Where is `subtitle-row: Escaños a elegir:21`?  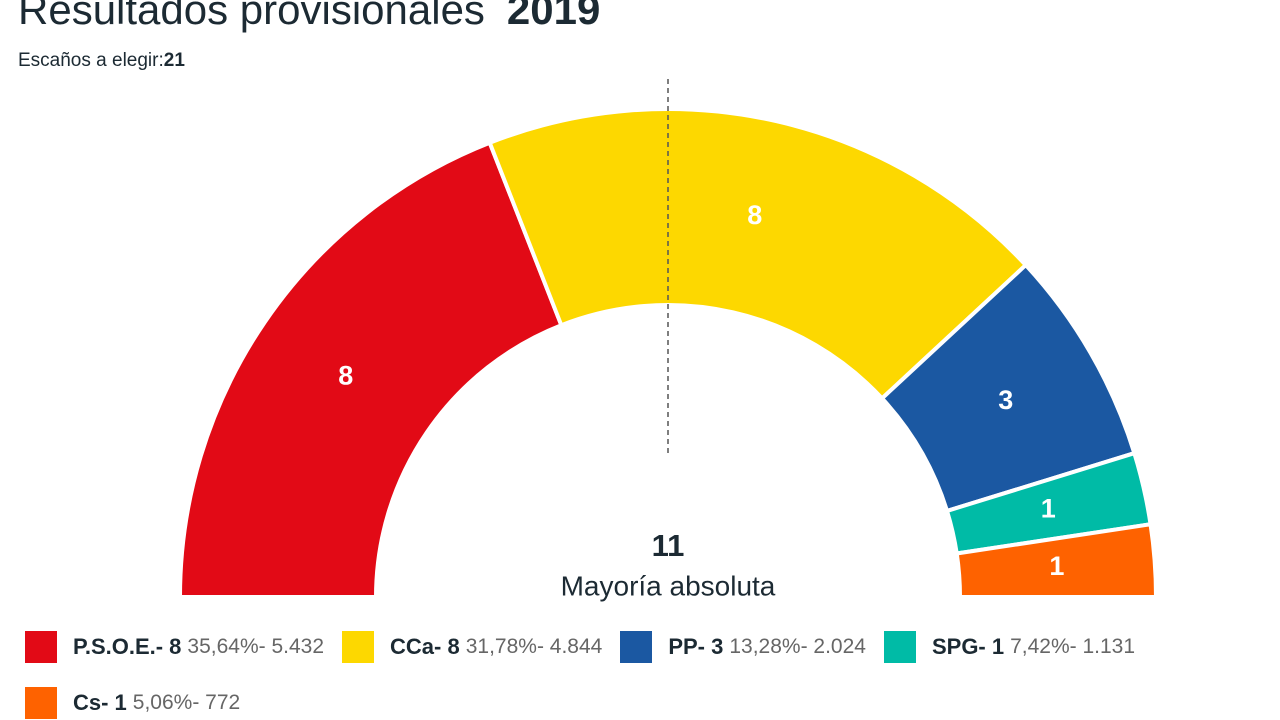 subtitle-row: Escaños a elegir:21 is located at coordinates (101, 61).